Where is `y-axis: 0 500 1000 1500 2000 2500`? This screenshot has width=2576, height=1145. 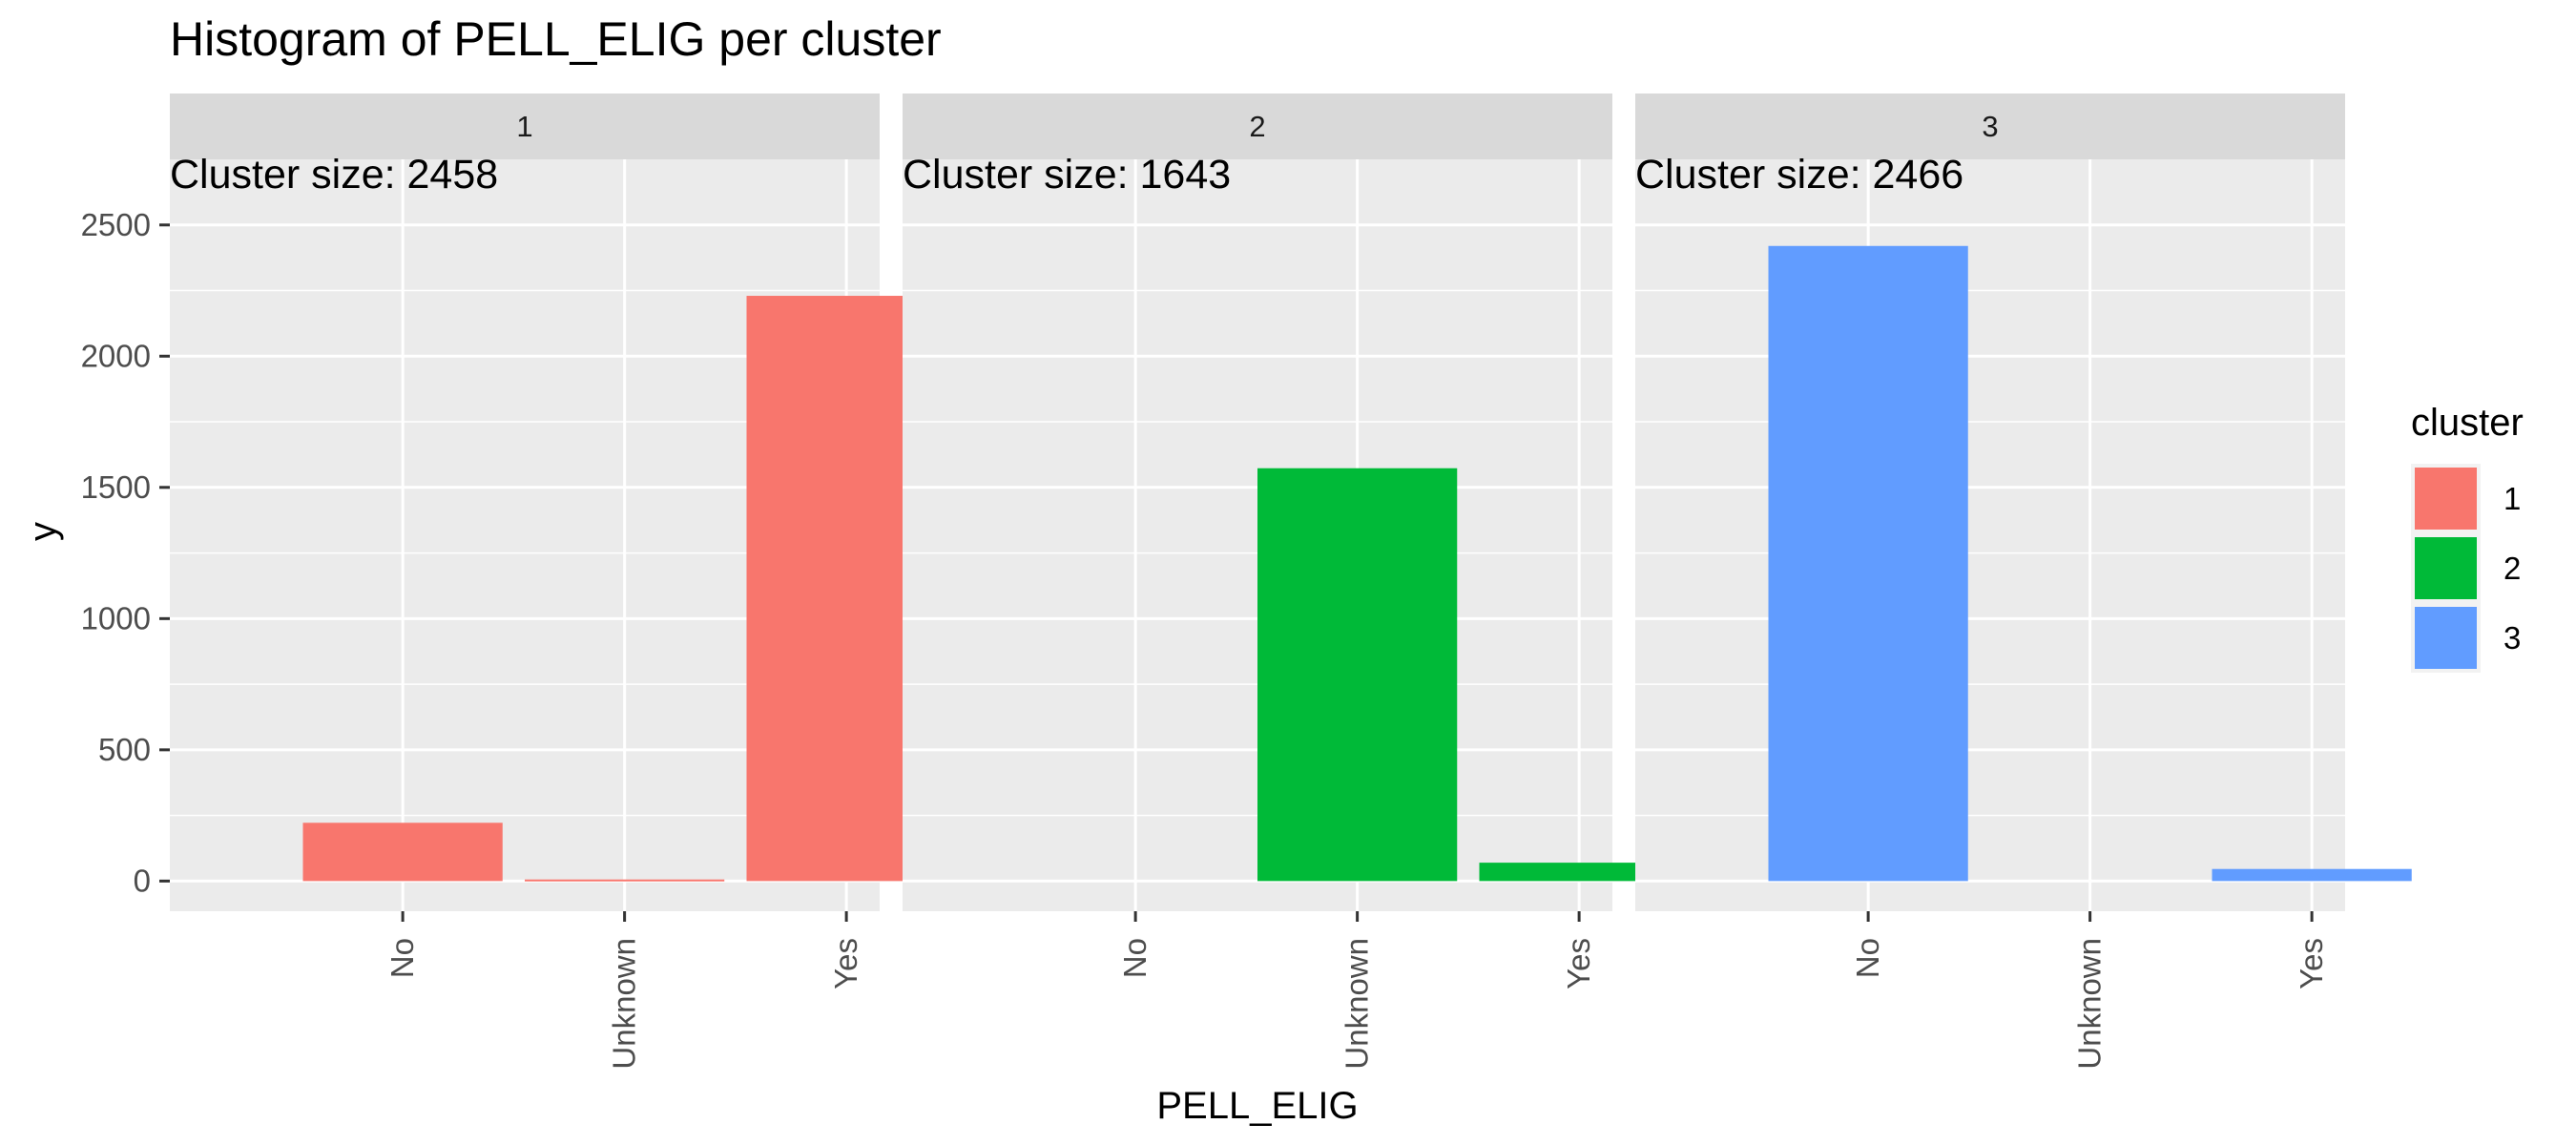
y-axis: 0 500 1000 1500 2000 2500 is located at coordinates (125, 553).